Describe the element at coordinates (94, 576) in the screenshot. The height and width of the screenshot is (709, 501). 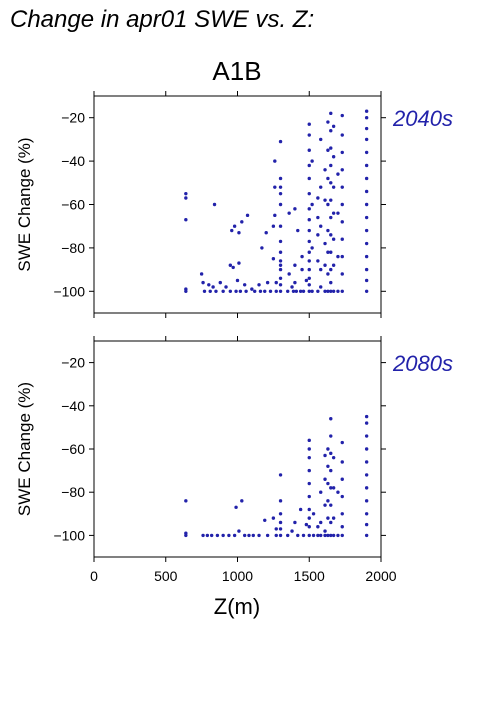
I see `x-tick-label: 0` at that location.